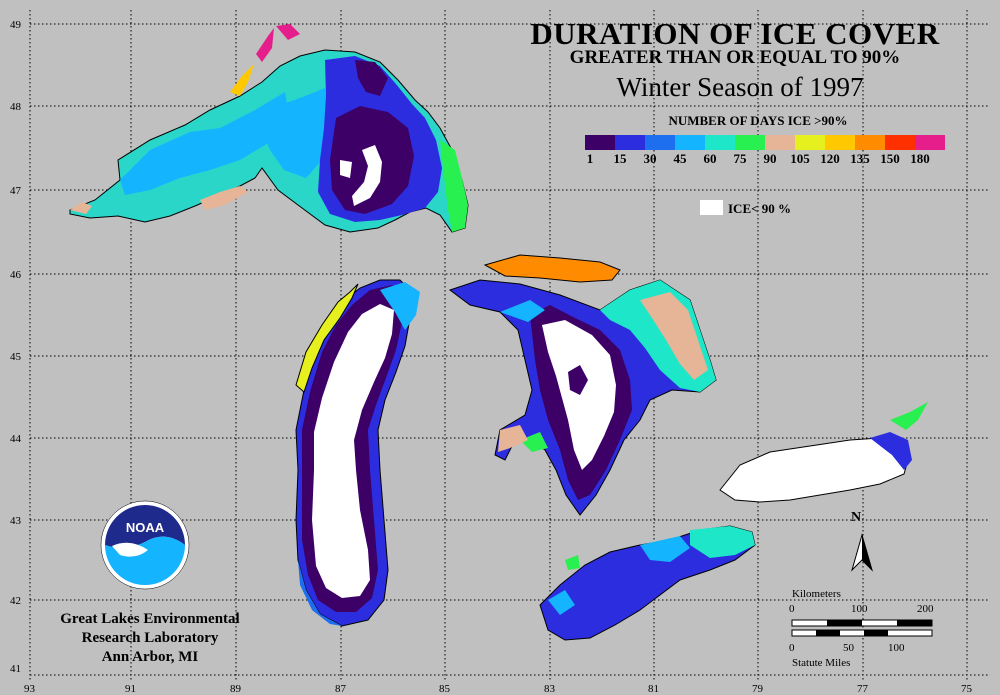 The width and height of the screenshot is (1000, 695). What do you see at coordinates (823, 452) in the screenshot?
I see `lake-ontario` at bounding box center [823, 452].